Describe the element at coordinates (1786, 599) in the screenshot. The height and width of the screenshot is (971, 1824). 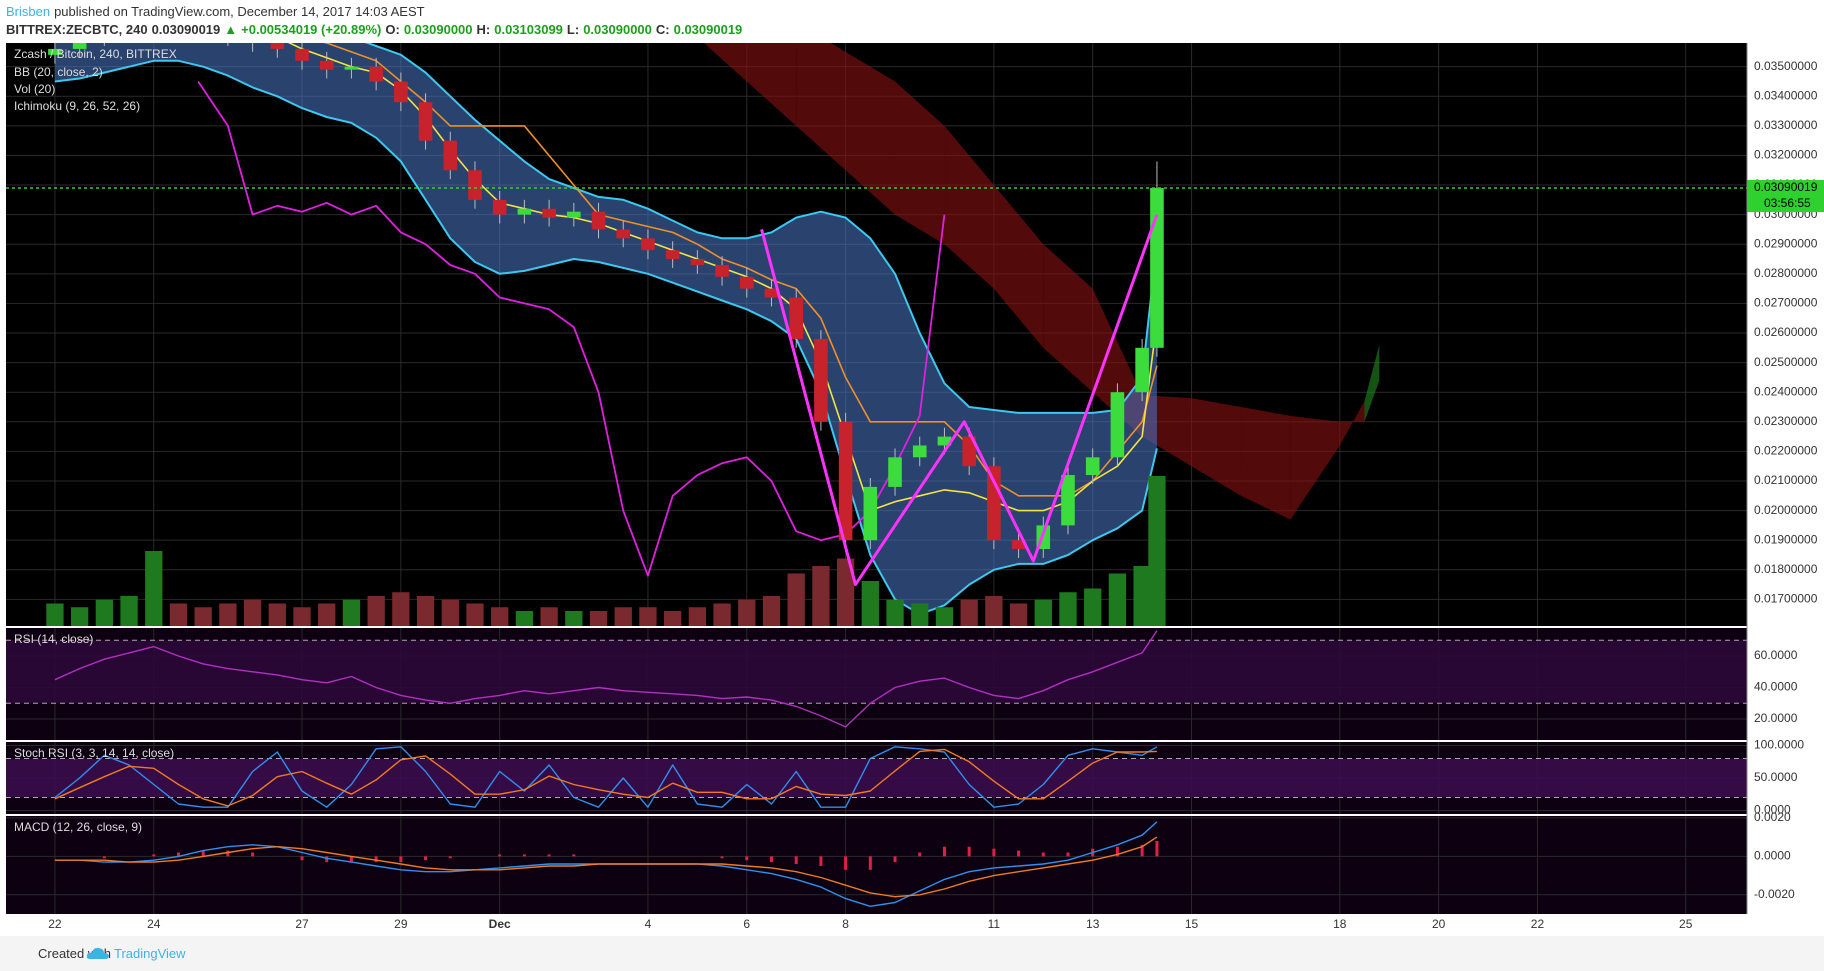
I see `y-tick-label: 0.01700000` at that location.